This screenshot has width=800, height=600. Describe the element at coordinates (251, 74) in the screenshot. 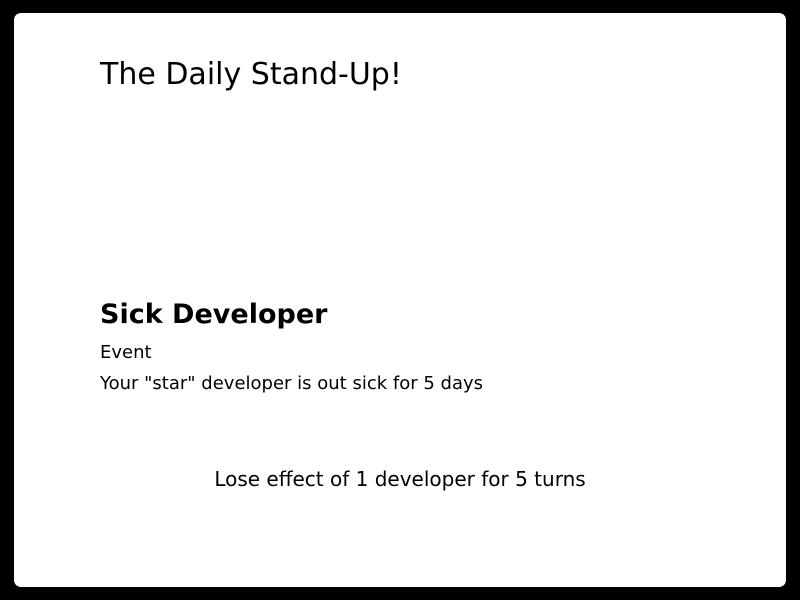

I see `game-title: The Daily Stand-Up!` at that location.